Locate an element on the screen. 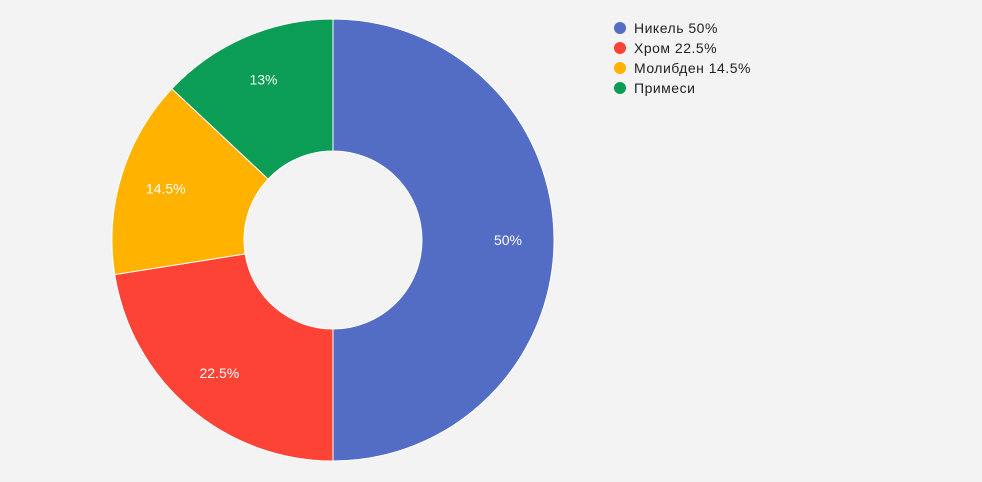 The width and height of the screenshot is (982, 482). legend-label: Молибден 14.5% is located at coordinates (692, 68).